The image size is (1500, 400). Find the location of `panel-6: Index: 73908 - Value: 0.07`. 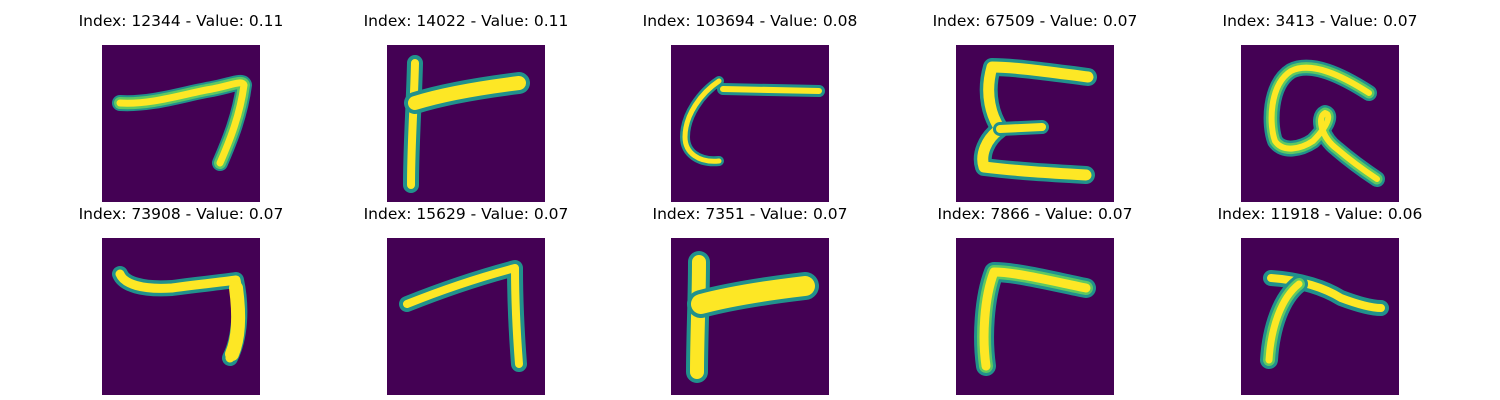

panel-6: Index: 73908 - Value: 0.07 is located at coordinates (181, 300).